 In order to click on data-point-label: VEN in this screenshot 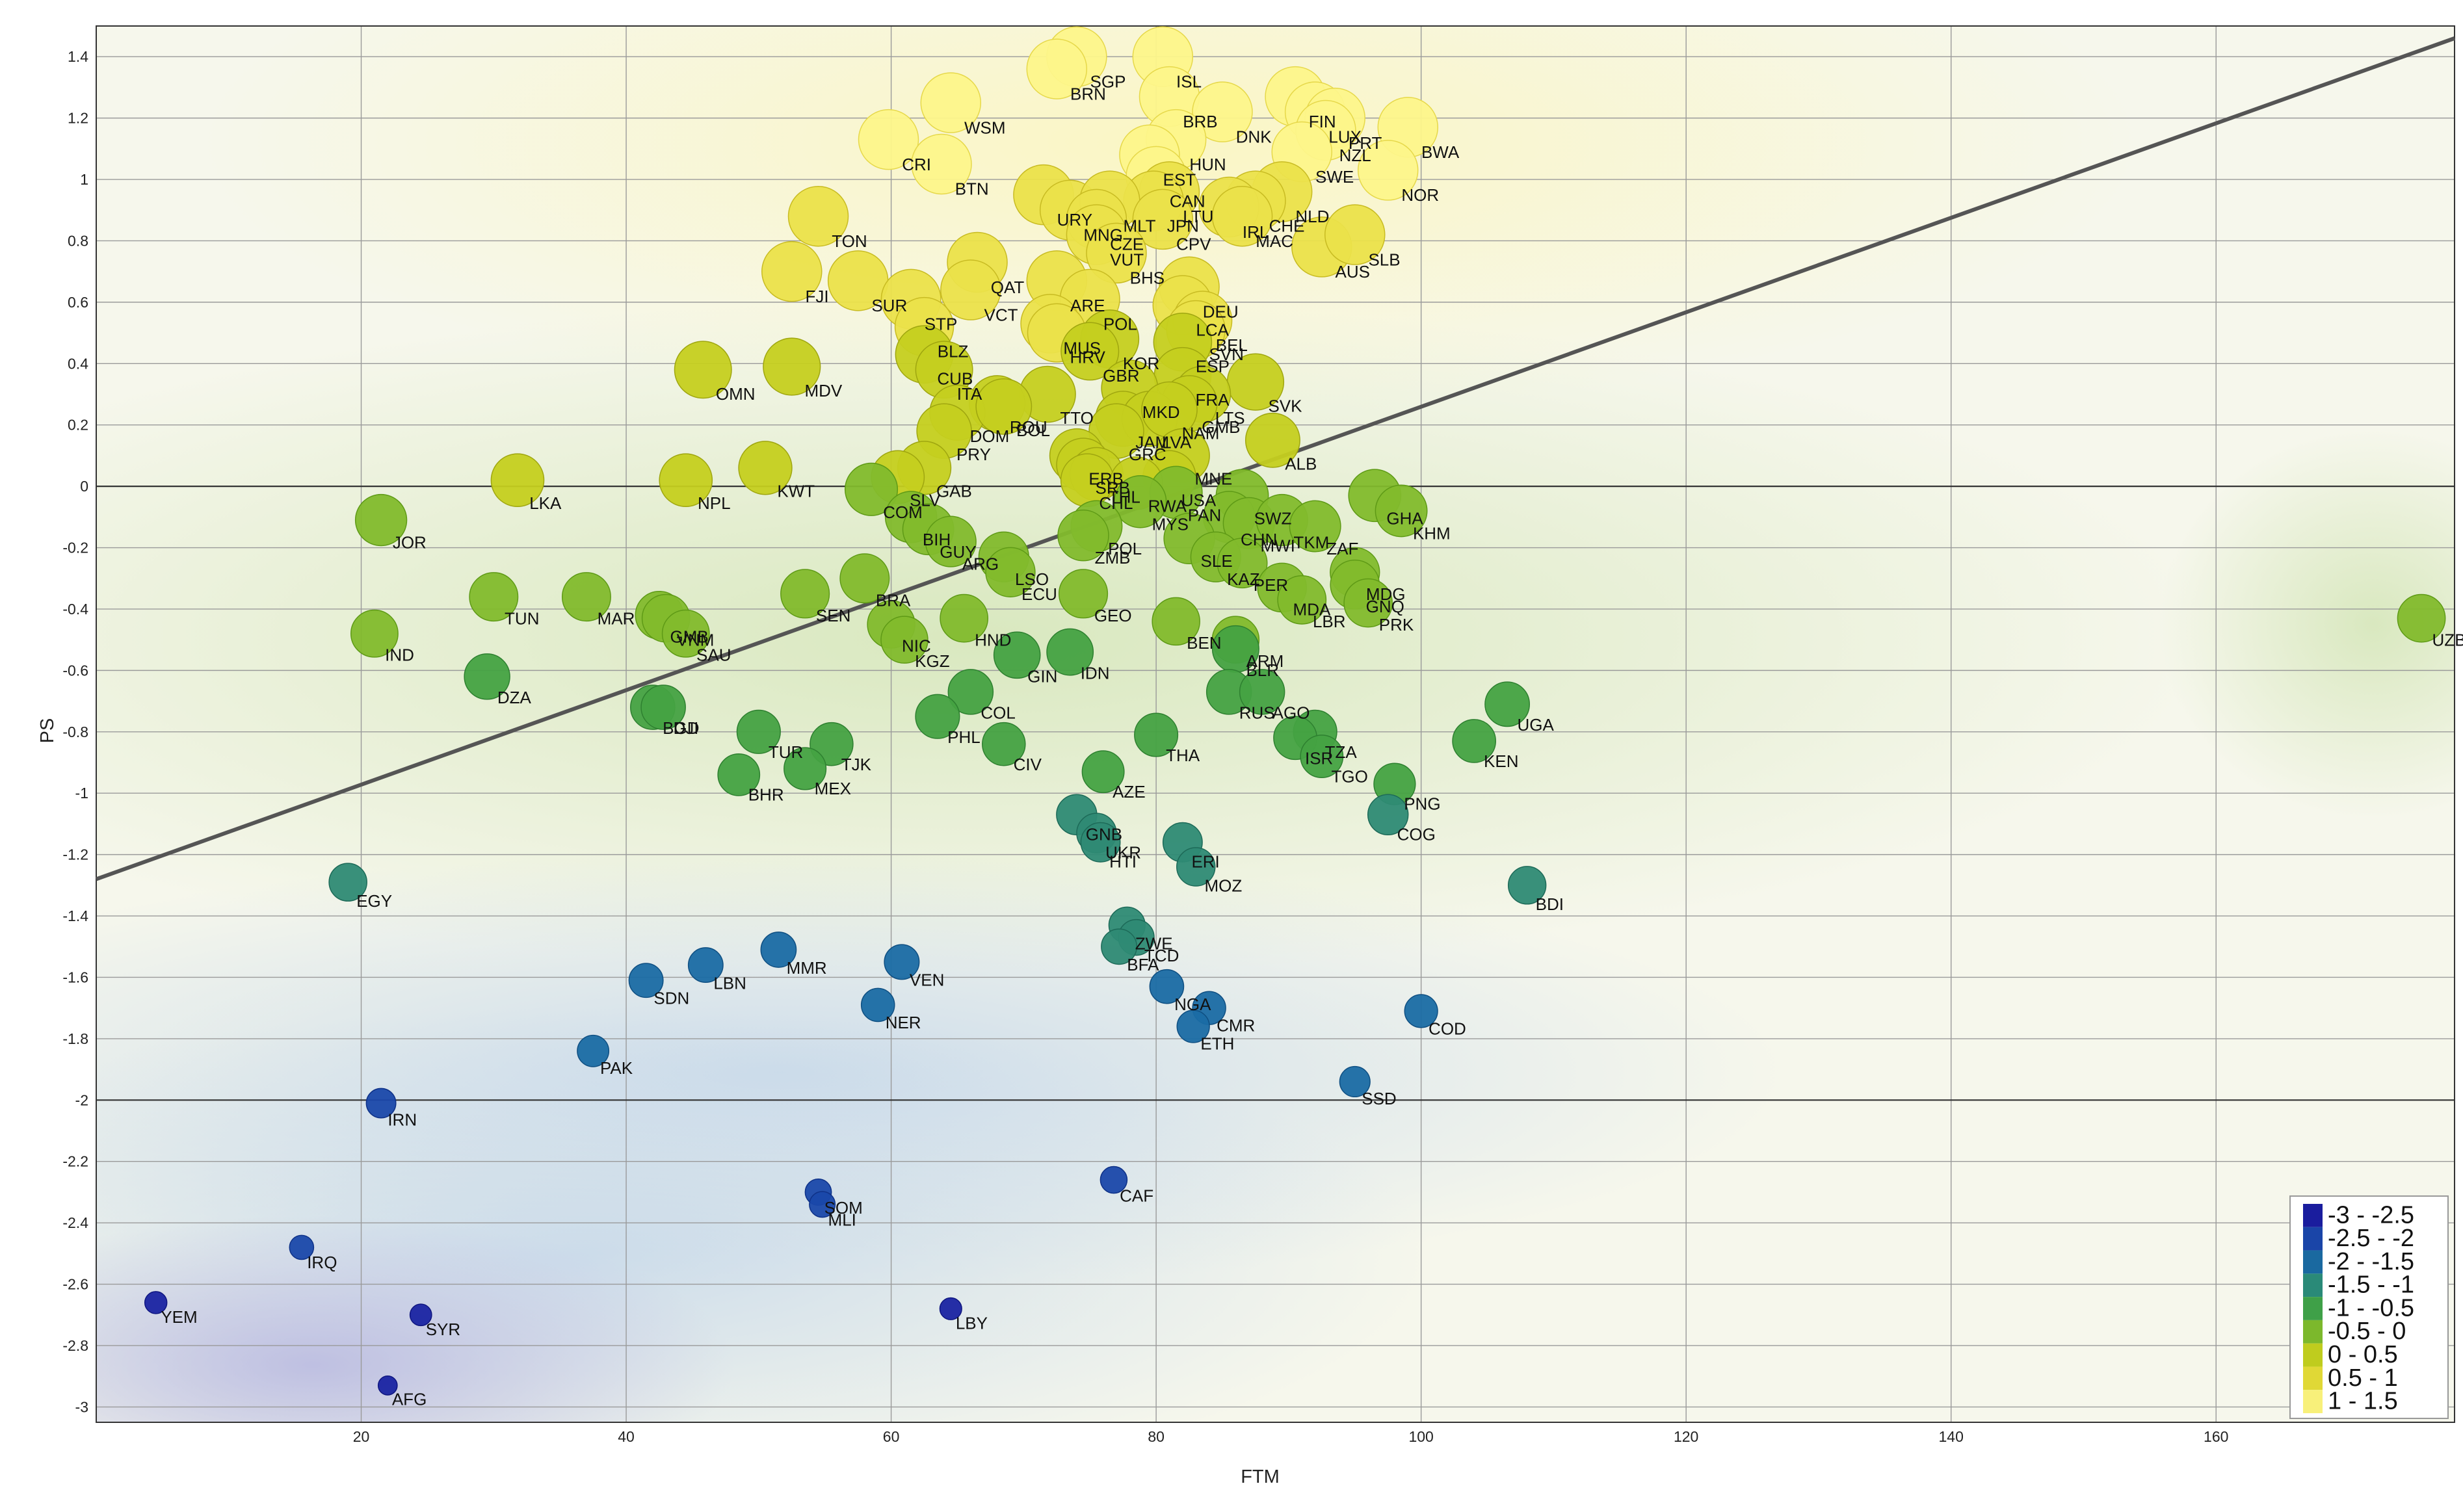, I will do `click(927, 980)`.